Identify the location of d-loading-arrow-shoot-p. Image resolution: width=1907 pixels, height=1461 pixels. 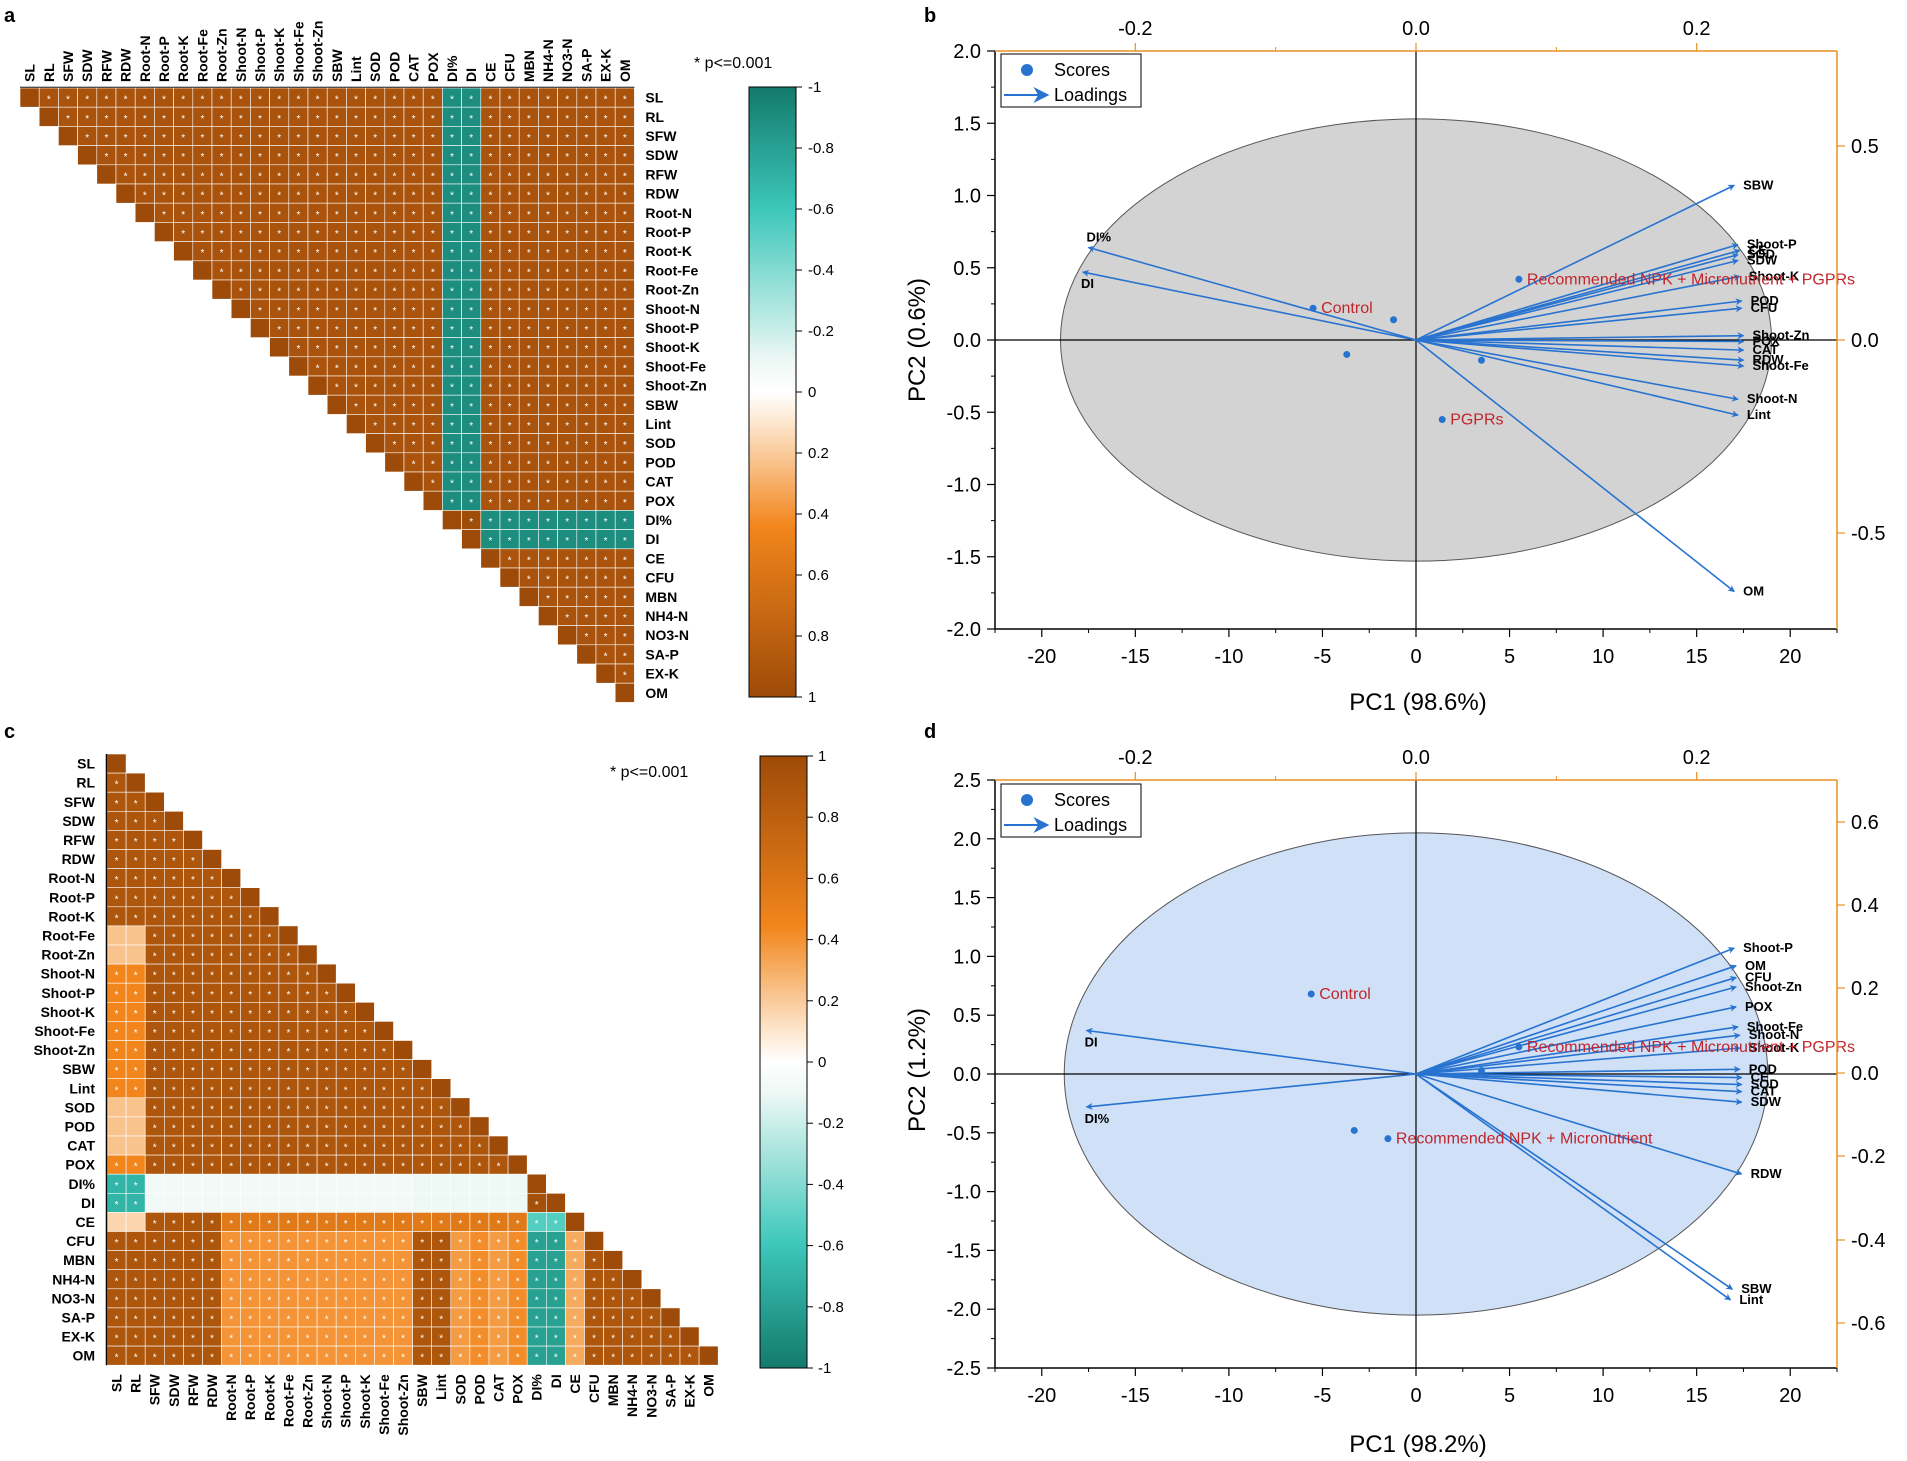
(1575, 1011).